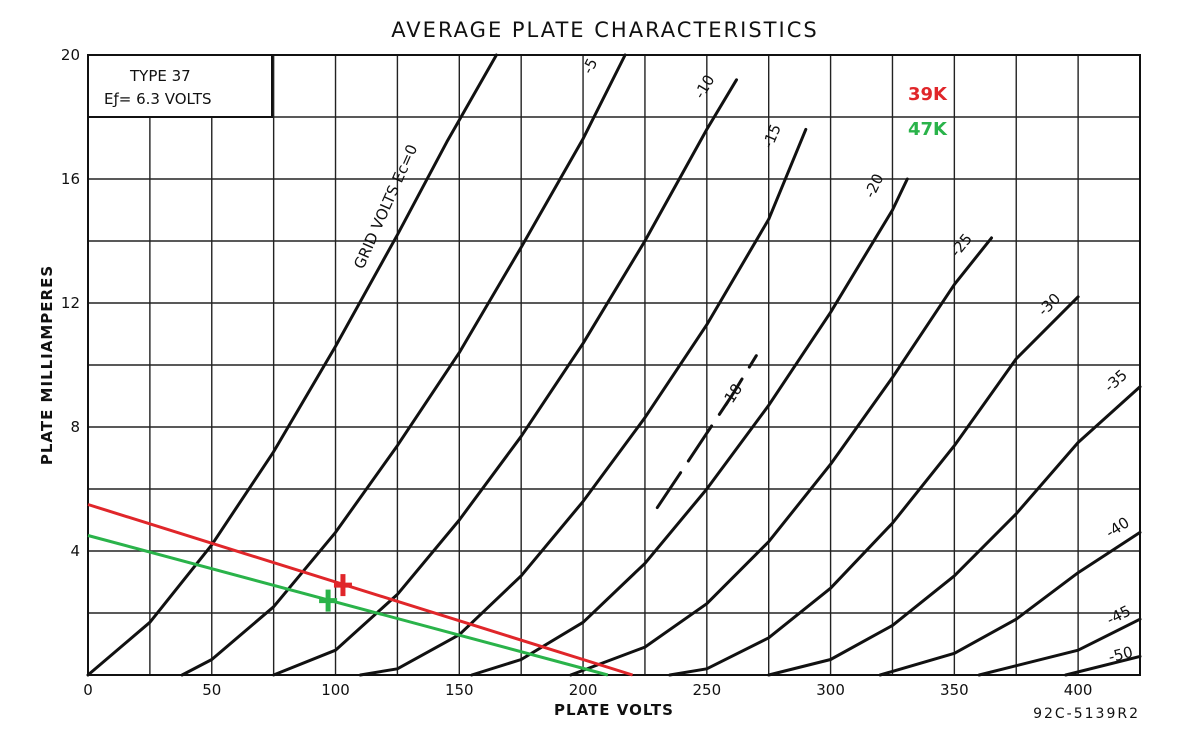  What do you see at coordinates (928, 94) in the screenshot?
I see `legend-39k: 39K` at bounding box center [928, 94].